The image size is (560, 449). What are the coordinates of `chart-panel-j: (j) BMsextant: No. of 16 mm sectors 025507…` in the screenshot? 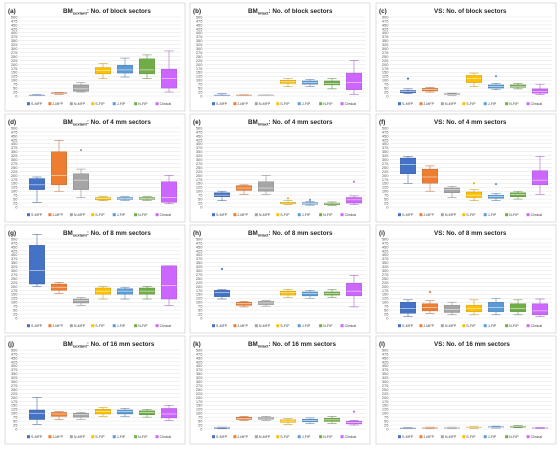 It's located at (95, 390).